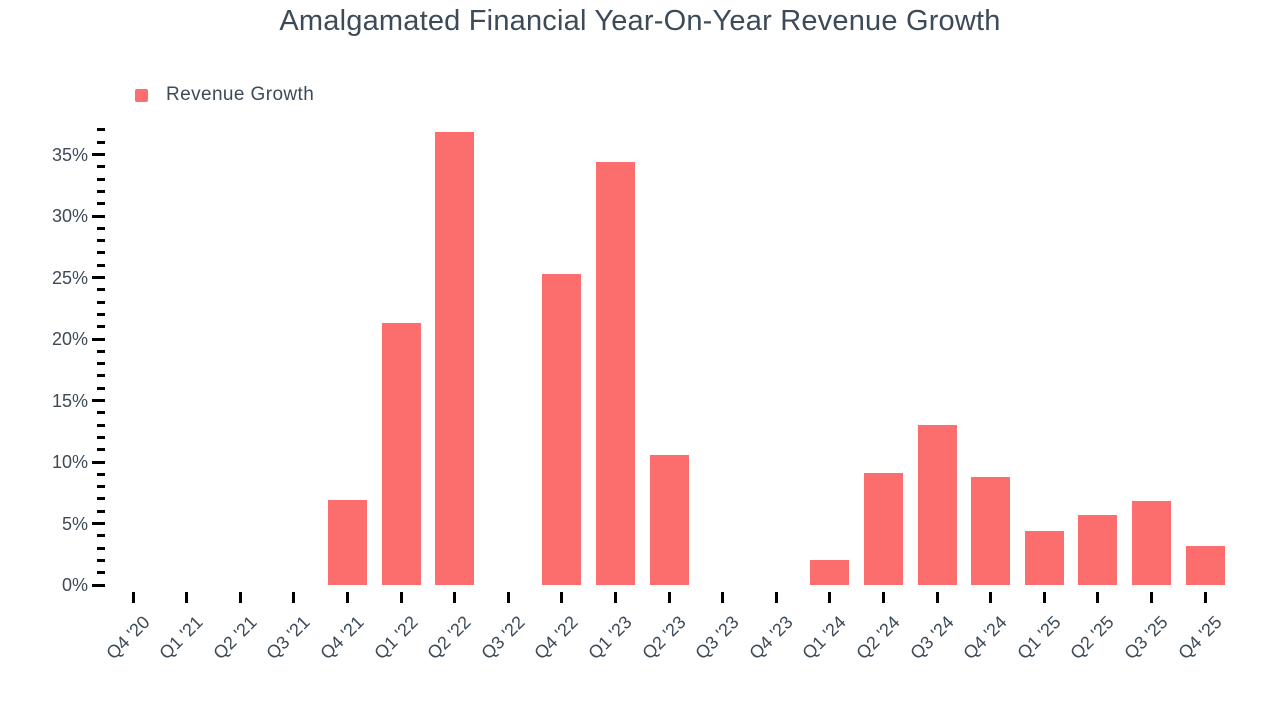 This screenshot has width=1280, height=720. What do you see at coordinates (771, 638) in the screenshot?
I see `x-axis-label: Q4 '23` at bounding box center [771, 638].